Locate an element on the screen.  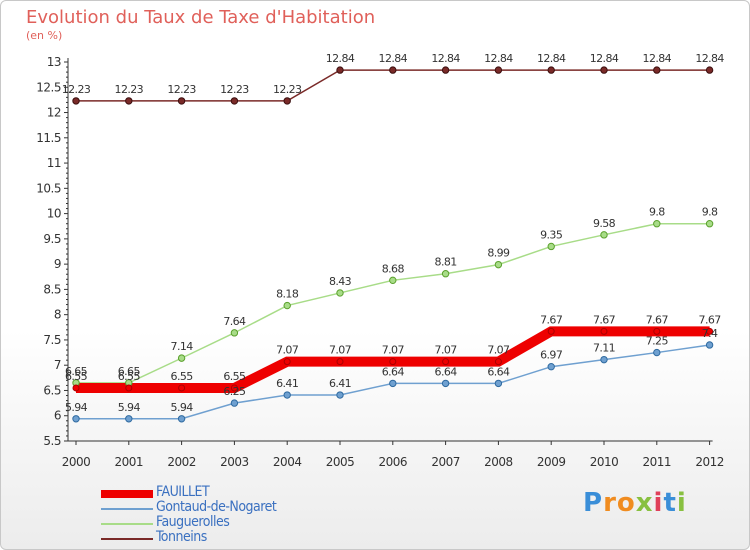
y-tick-label: 8.5 is located at coordinates (52, 289).